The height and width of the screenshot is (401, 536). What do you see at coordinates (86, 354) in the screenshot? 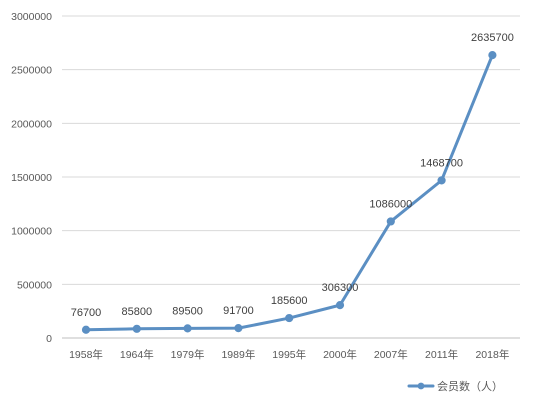
I see `x-tick-label: 1958年` at bounding box center [86, 354].